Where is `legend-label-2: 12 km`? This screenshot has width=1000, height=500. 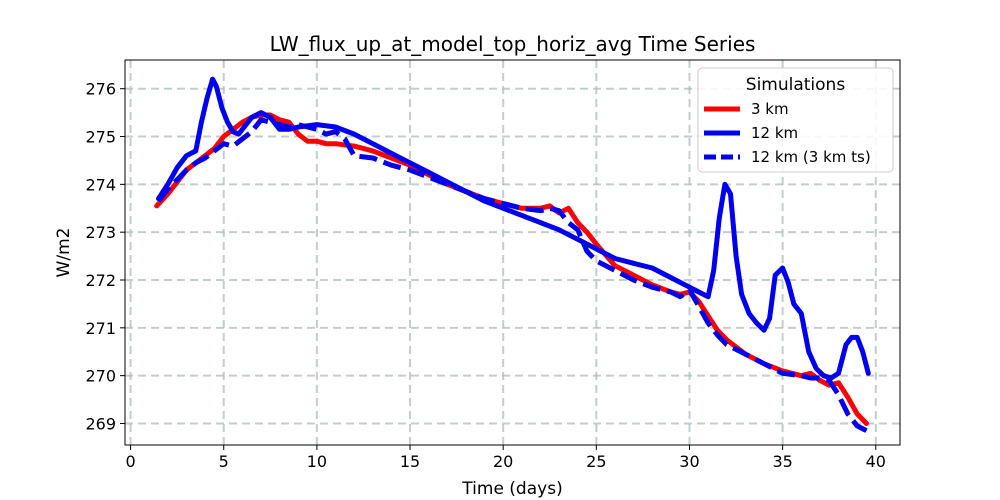 legend-label-2: 12 km is located at coordinates (774, 133).